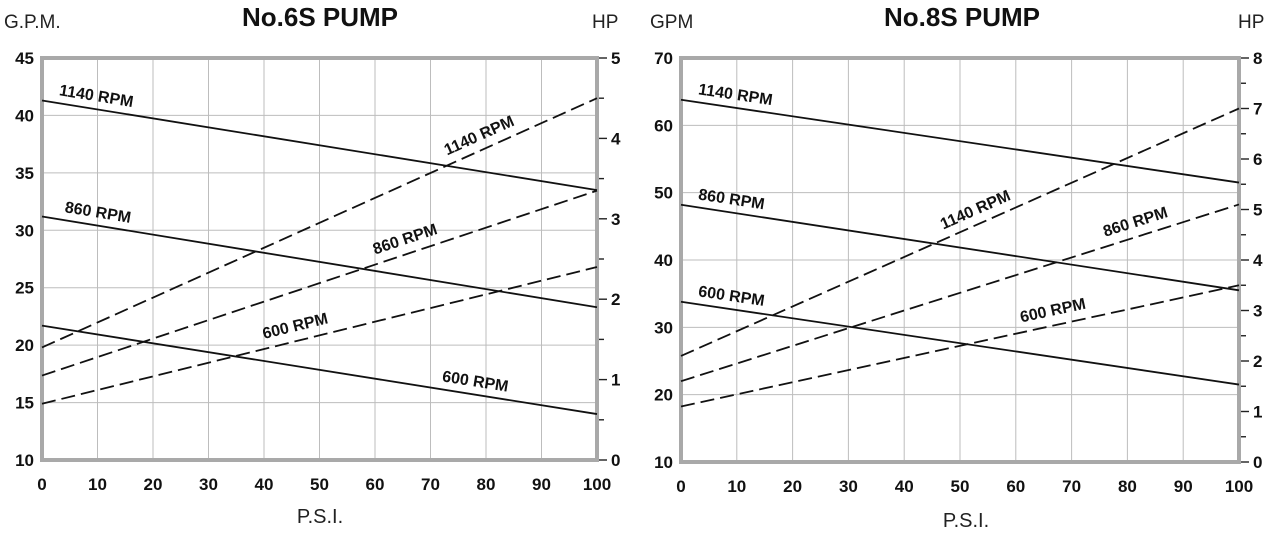 The height and width of the screenshot is (533, 1283). What do you see at coordinates (1135, 222) in the screenshot?
I see `chart2-curve-label-hp: 860 RPM` at bounding box center [1135, 222].